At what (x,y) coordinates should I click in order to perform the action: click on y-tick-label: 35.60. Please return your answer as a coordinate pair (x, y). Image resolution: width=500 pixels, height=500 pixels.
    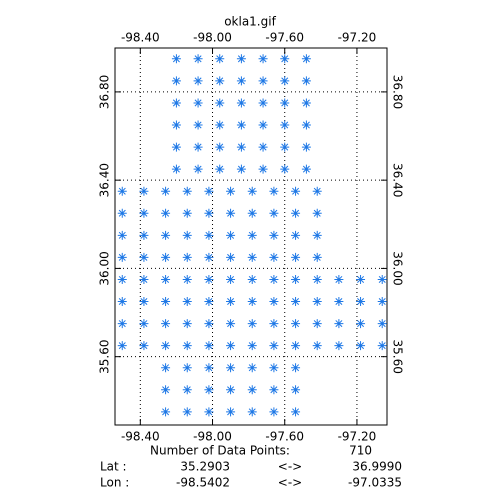
    Looking at the image, I should click on (105, 356).